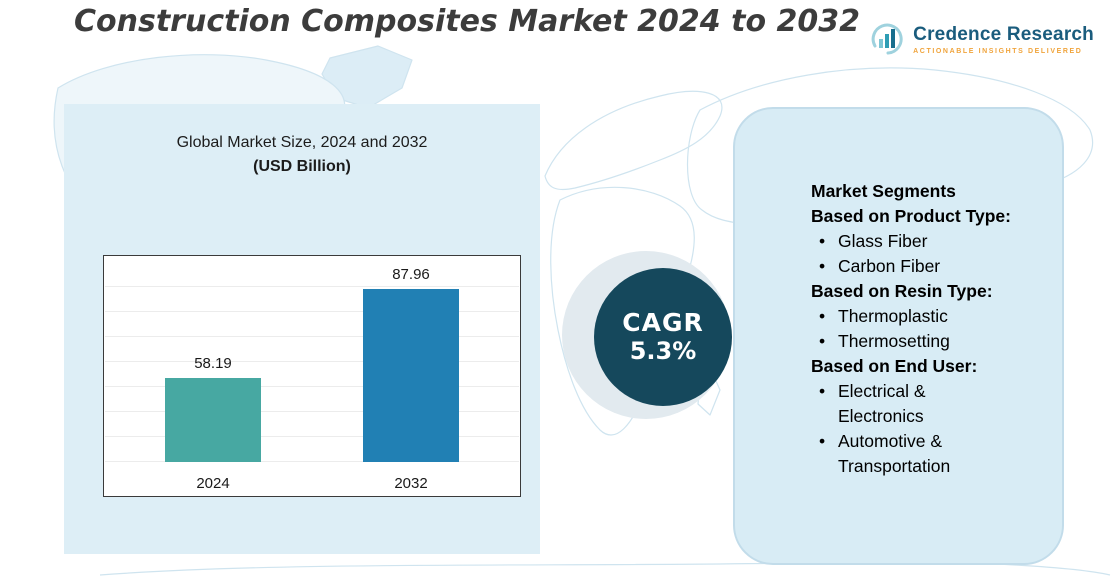  I want to click on segment-bullet-text: Thermosetting, so click(894, 341).